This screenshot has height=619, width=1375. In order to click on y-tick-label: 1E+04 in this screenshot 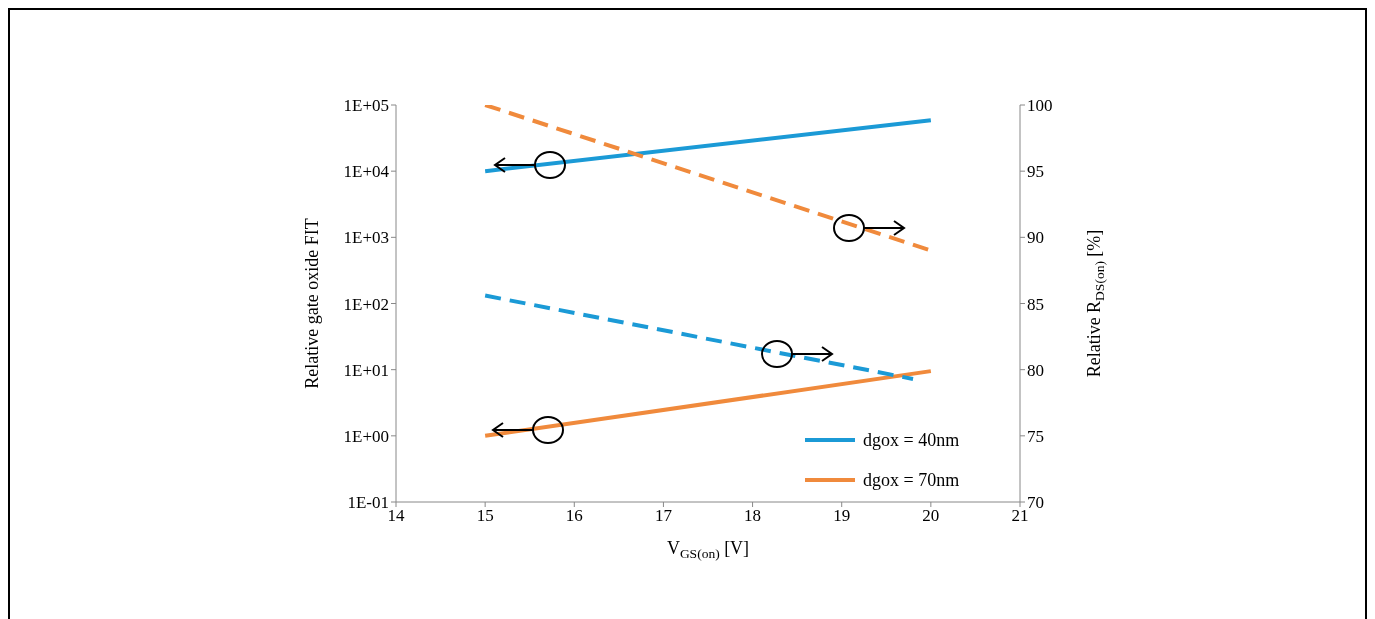, I will do `click(366, 172)`.